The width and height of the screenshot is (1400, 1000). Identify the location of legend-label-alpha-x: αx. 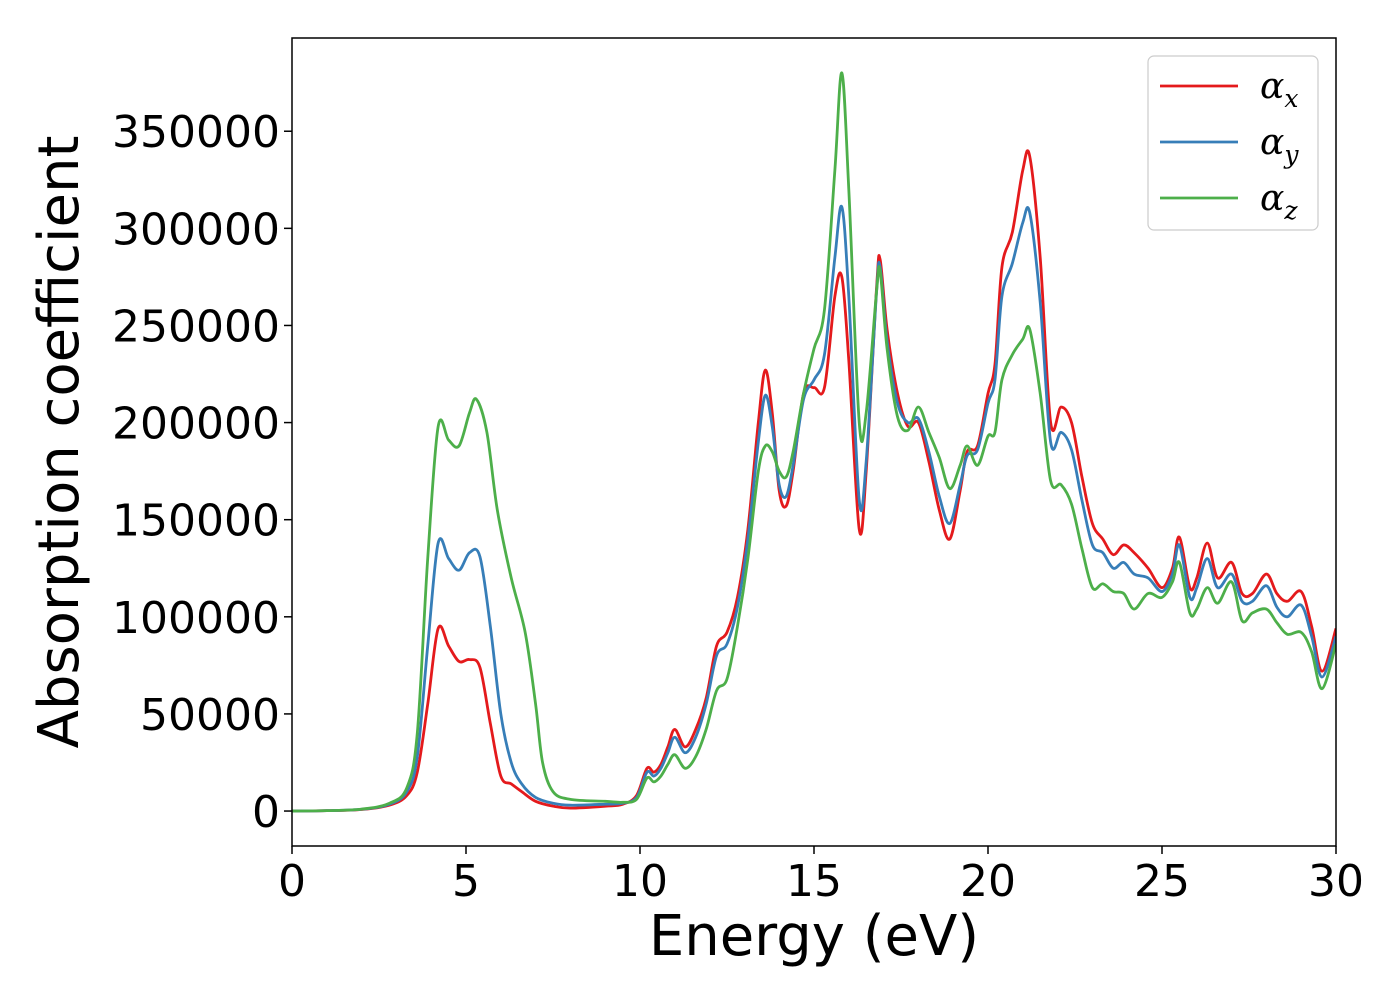
(1279, 89).